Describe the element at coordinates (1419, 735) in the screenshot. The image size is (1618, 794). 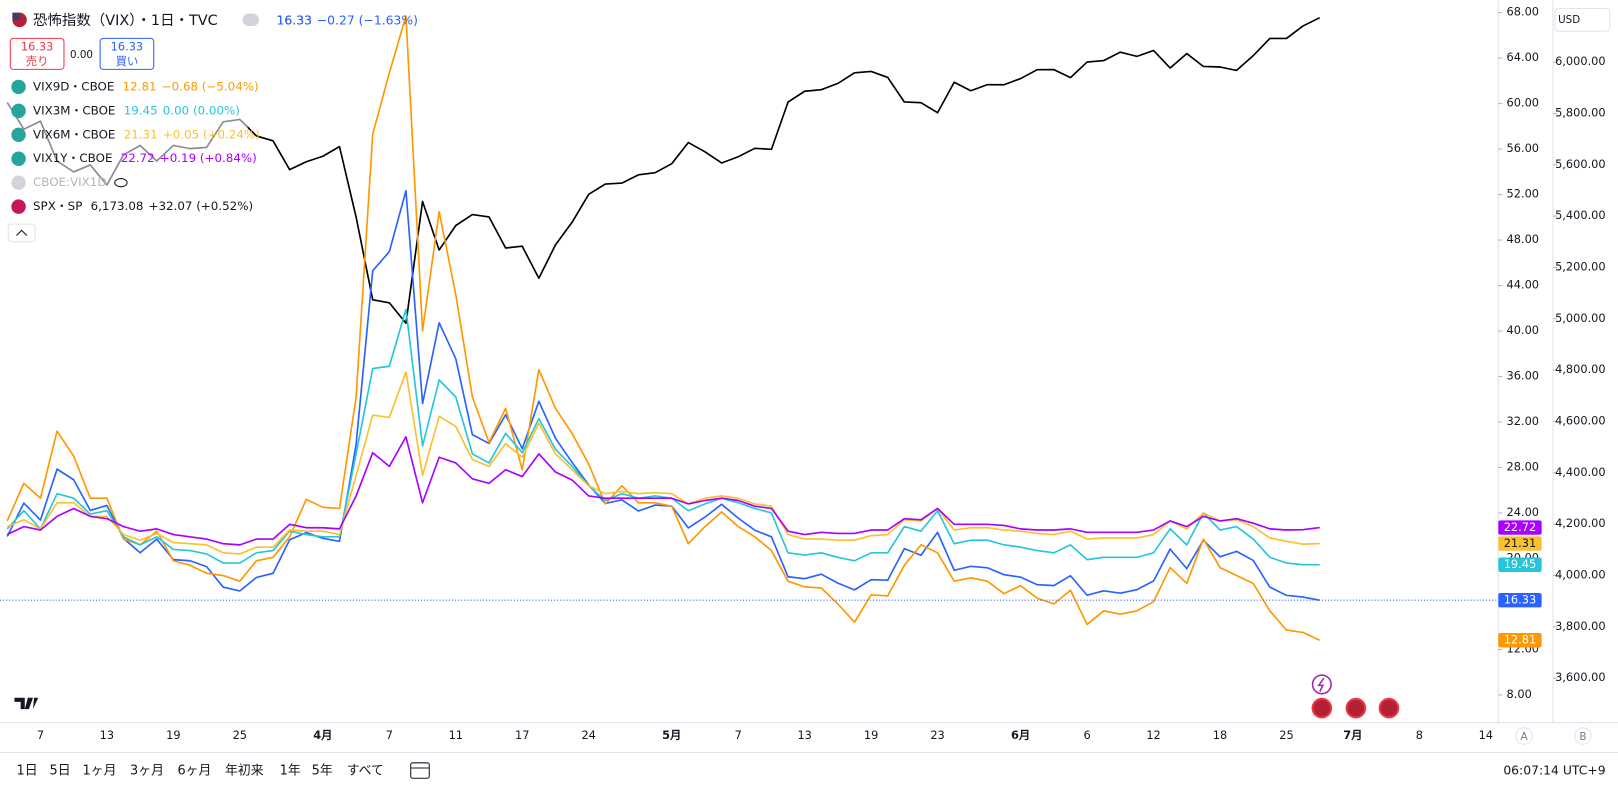
I see `x-tick-label: 8` at that location.